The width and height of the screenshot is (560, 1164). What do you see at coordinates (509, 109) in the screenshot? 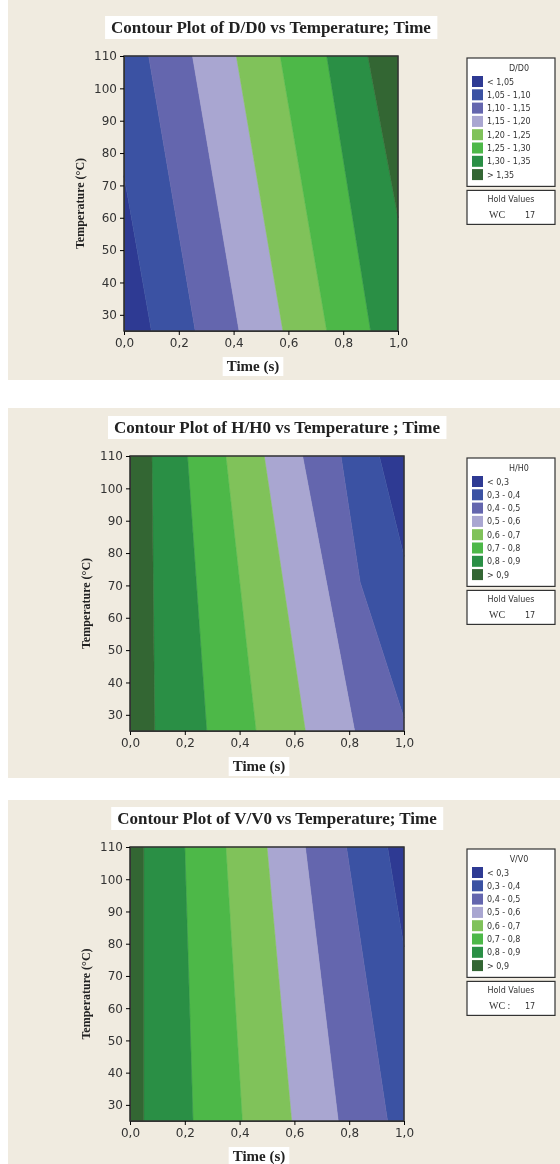
I see `legend-label: 1,10 - 1,15` at bounding box center [509, 109].